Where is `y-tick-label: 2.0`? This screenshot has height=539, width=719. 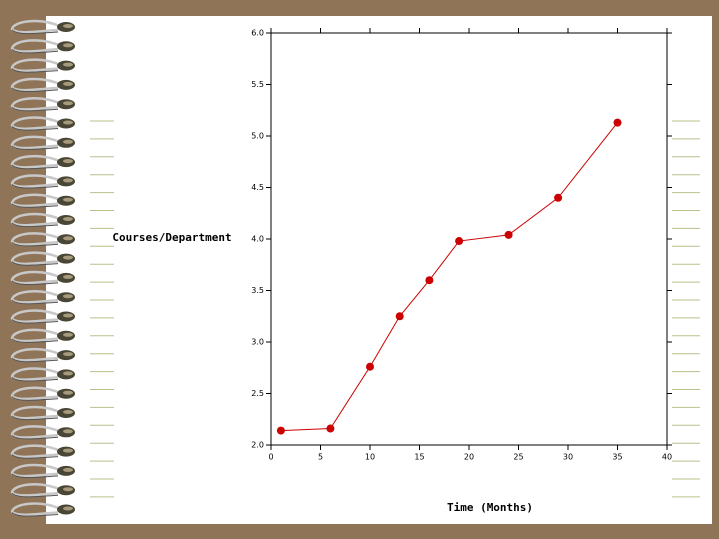
y-tick-label: 2.0 is located at coordinates (257, 445).